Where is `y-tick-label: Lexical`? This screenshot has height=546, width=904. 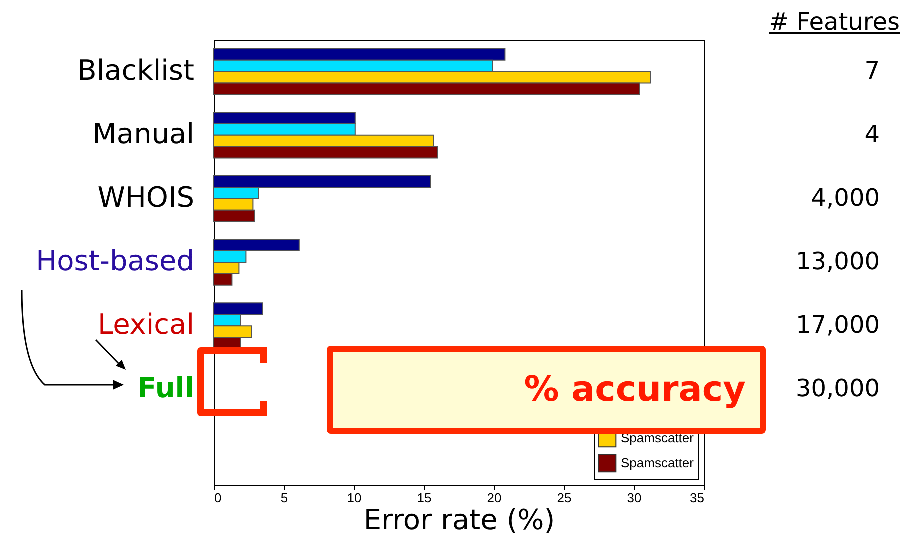 y-tick-label: Lexical is located at coordinates (146, 325).